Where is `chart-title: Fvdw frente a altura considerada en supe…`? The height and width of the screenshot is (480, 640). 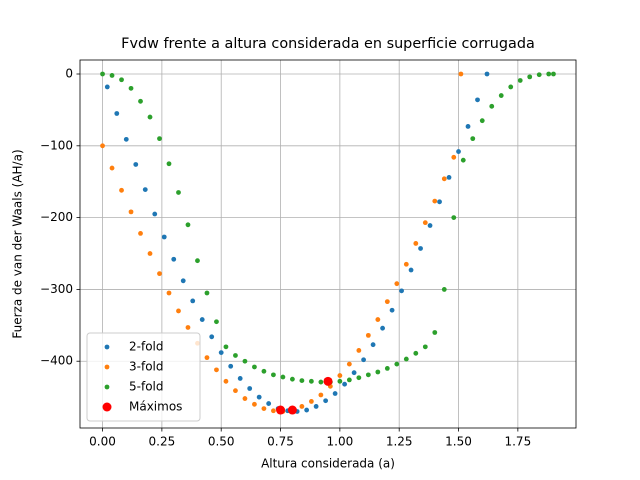 chart-title: Fvdw frente a altura considerada en supe… is located at coordinates (328, 44).